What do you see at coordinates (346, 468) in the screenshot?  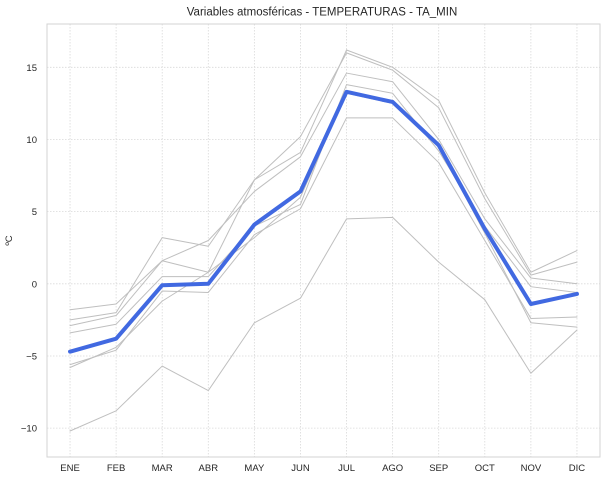 I see `x-tick-label-jul: JUL` at bounding box center [346, 468].